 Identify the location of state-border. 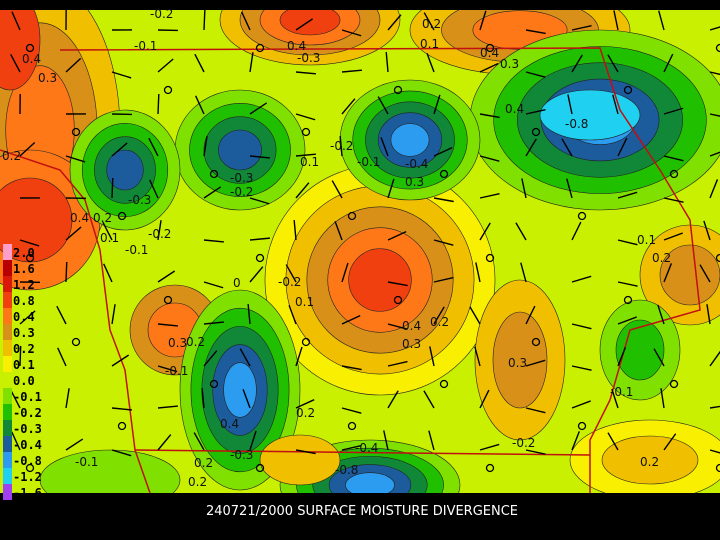
(362, 452).